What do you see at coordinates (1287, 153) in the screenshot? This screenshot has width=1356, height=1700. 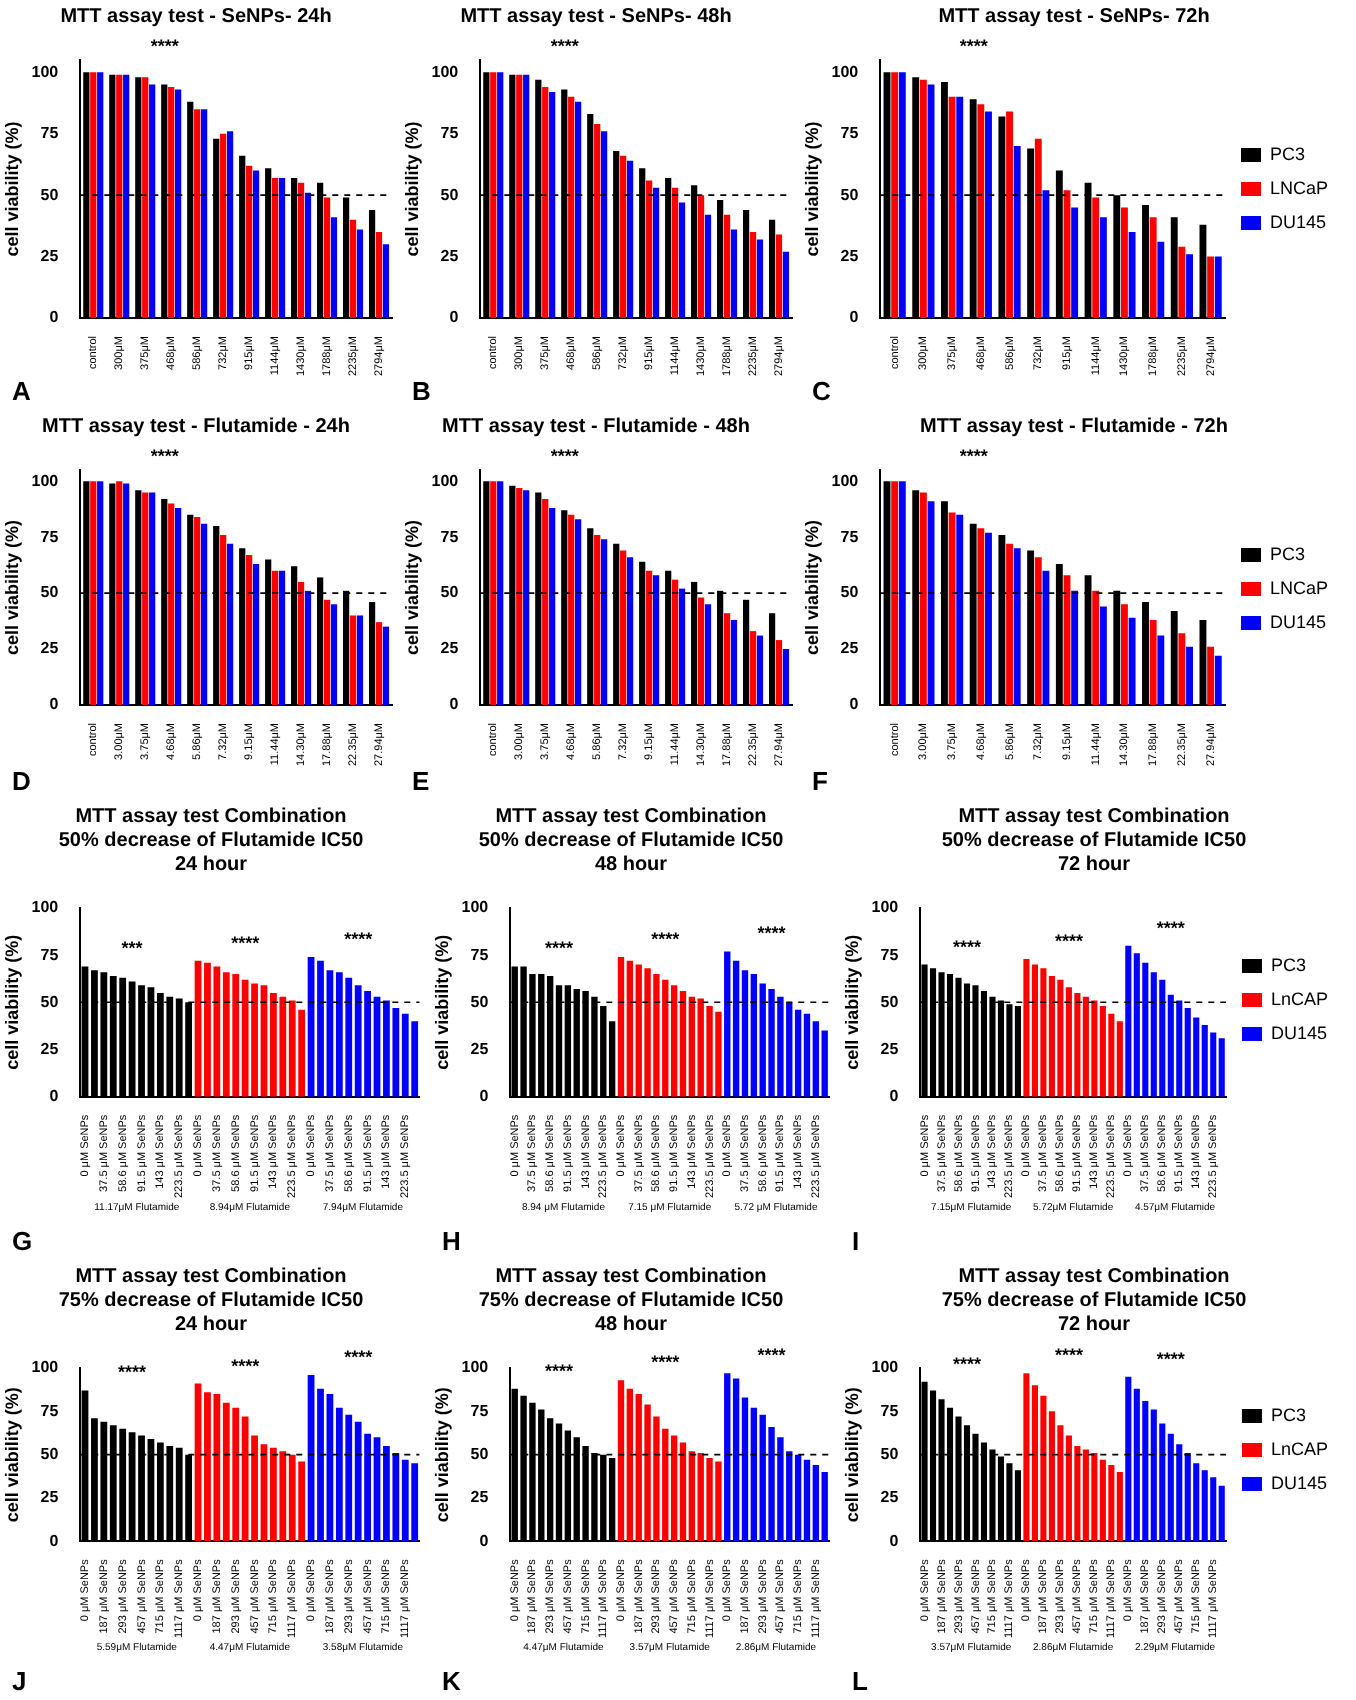 I see `legend-label: PC3` at bounding box center [1287, 153].